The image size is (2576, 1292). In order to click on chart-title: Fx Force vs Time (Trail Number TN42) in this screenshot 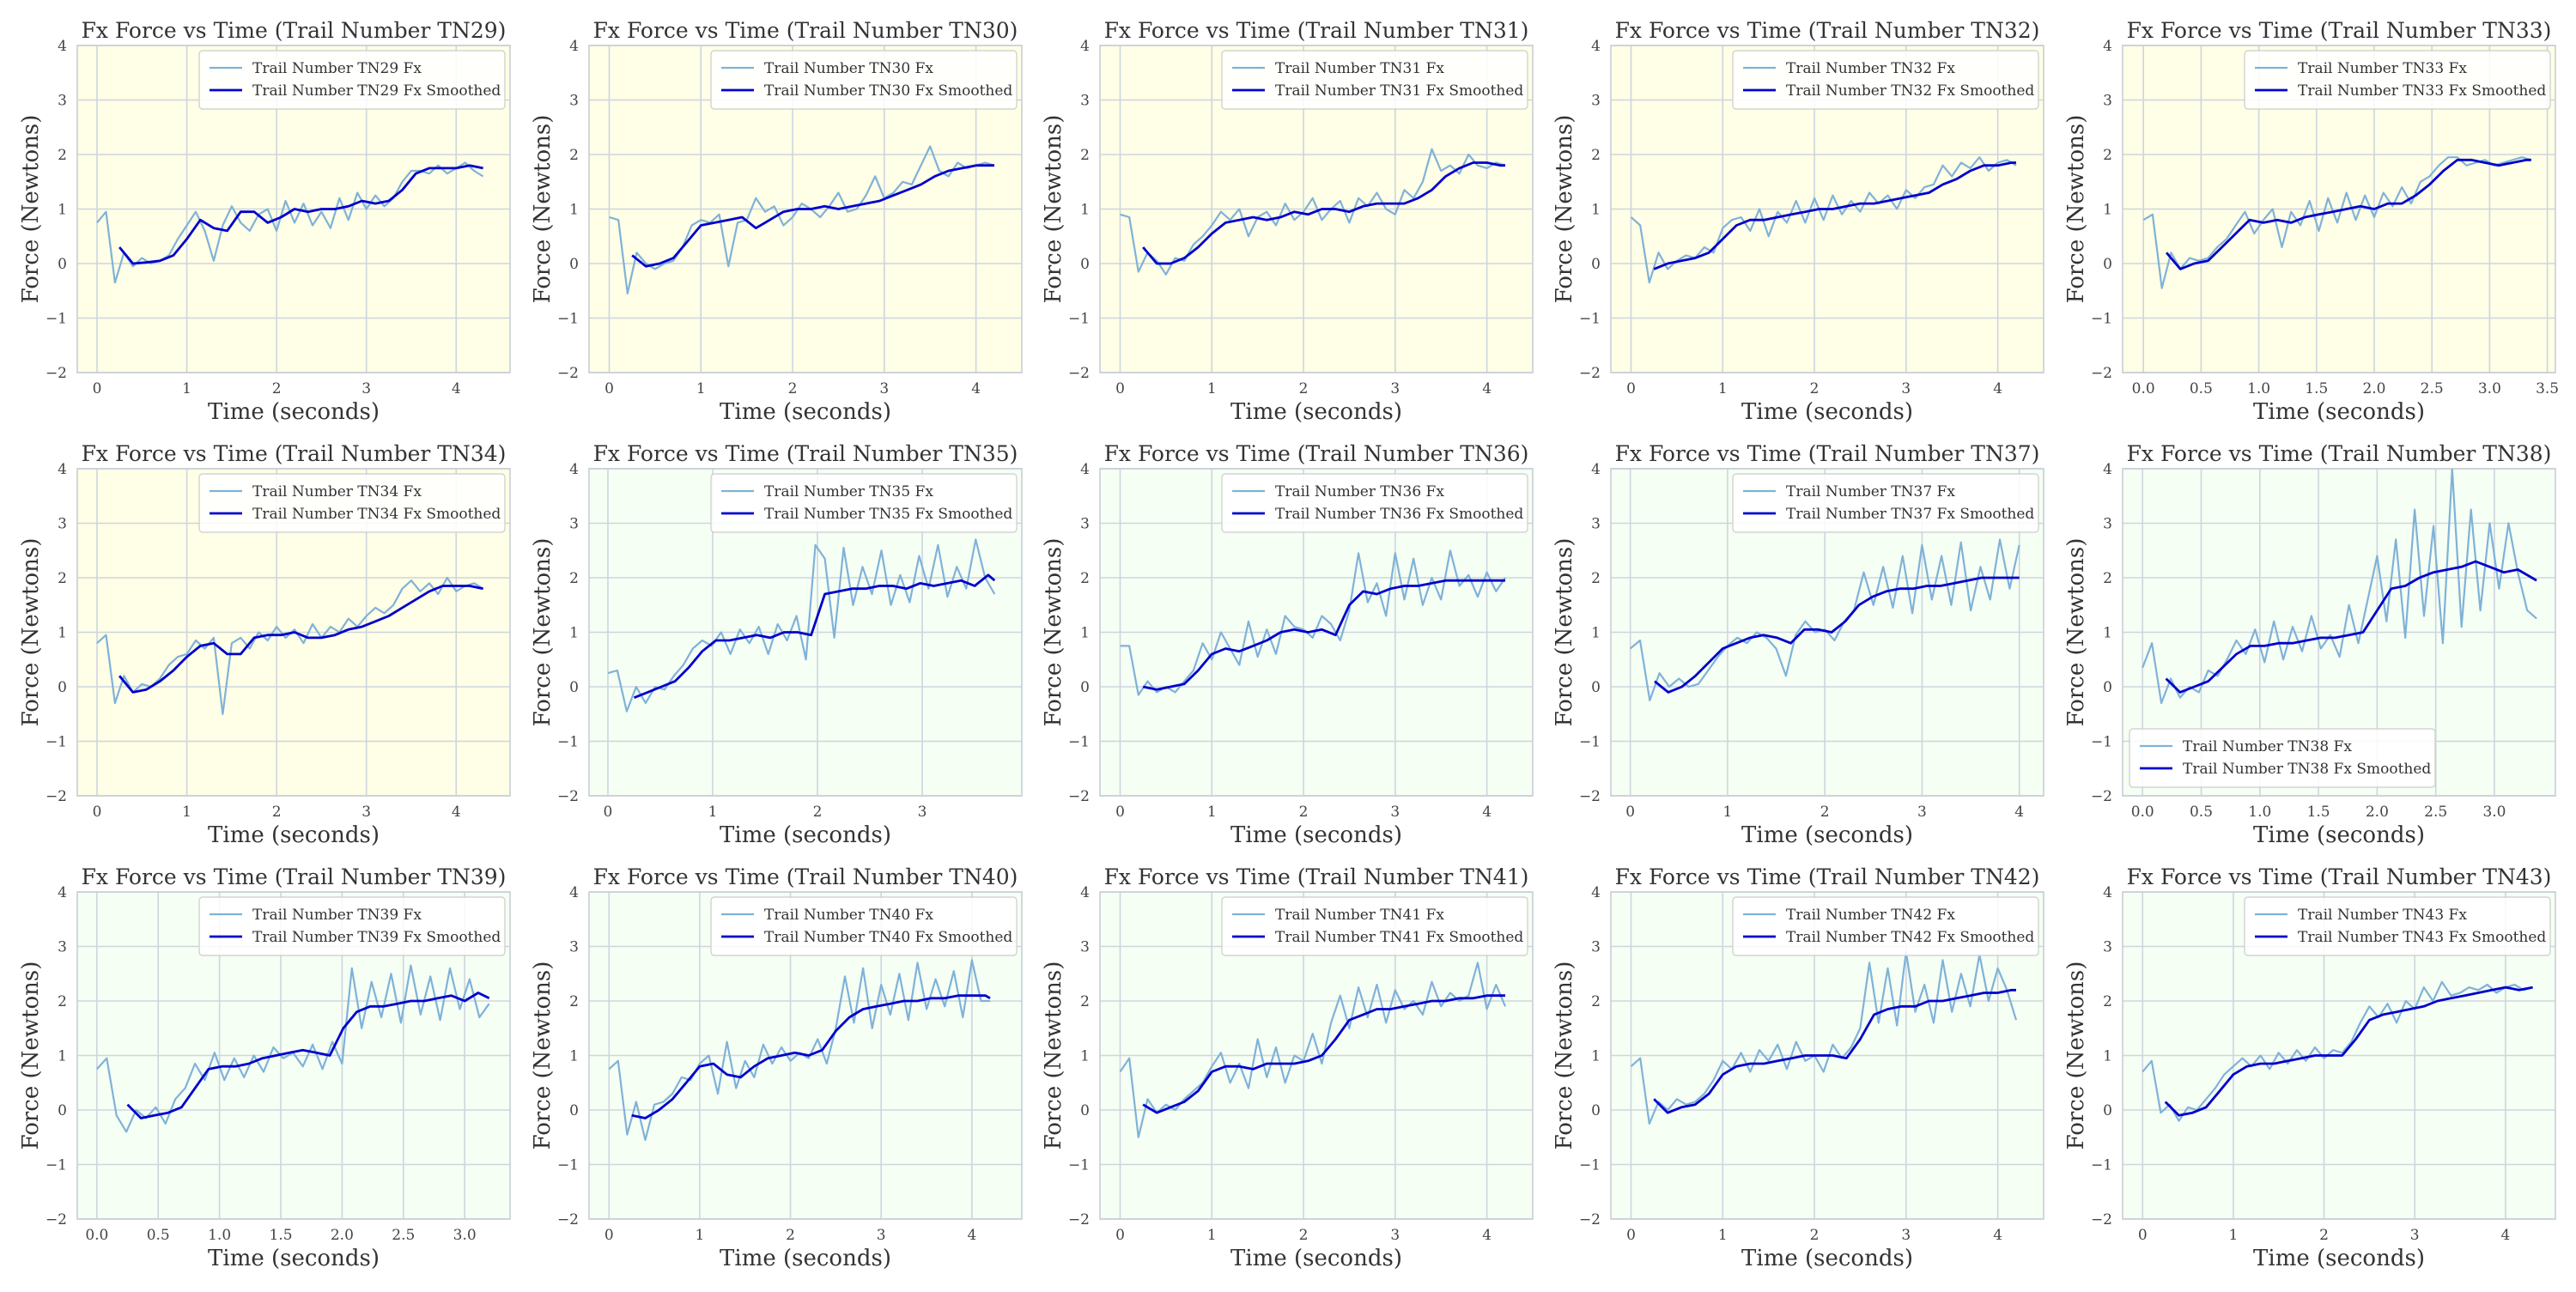, I will do `click(1828, 876)`.